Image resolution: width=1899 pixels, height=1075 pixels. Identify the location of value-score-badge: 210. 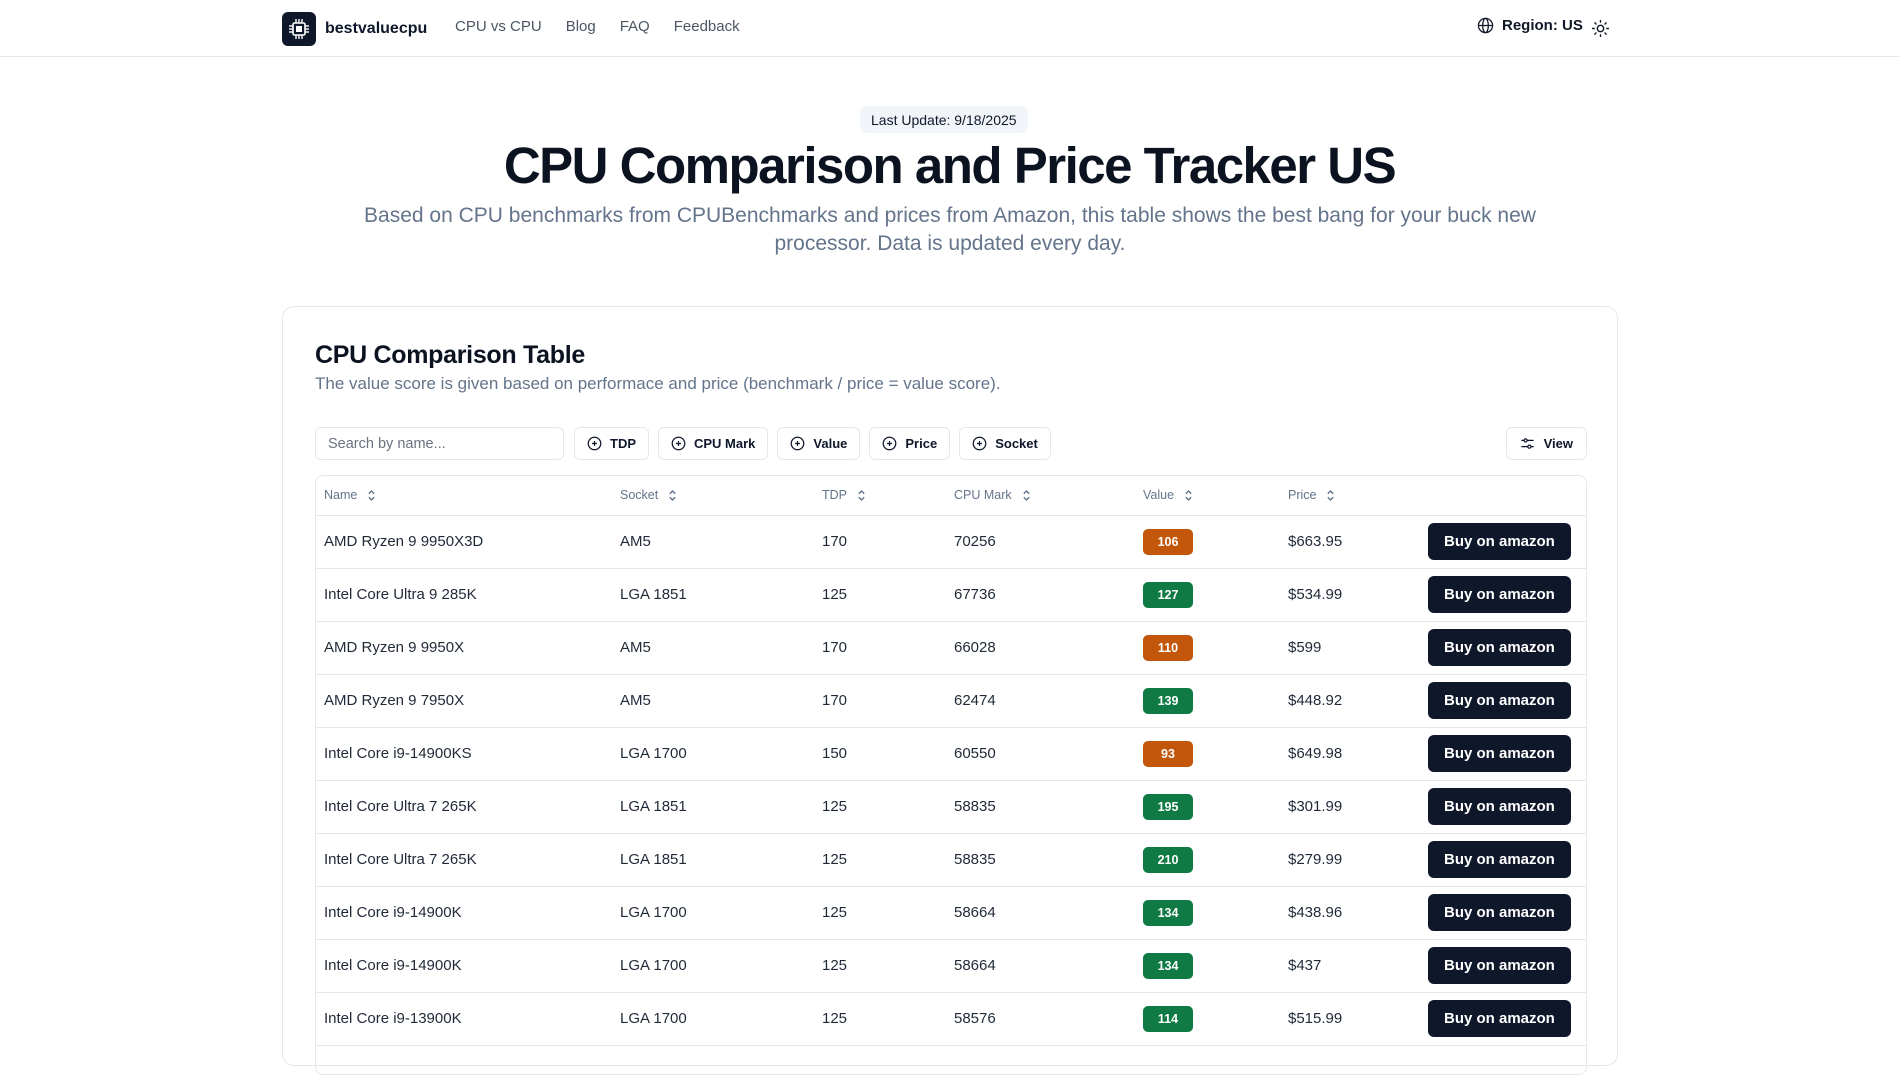
(1168, 859).